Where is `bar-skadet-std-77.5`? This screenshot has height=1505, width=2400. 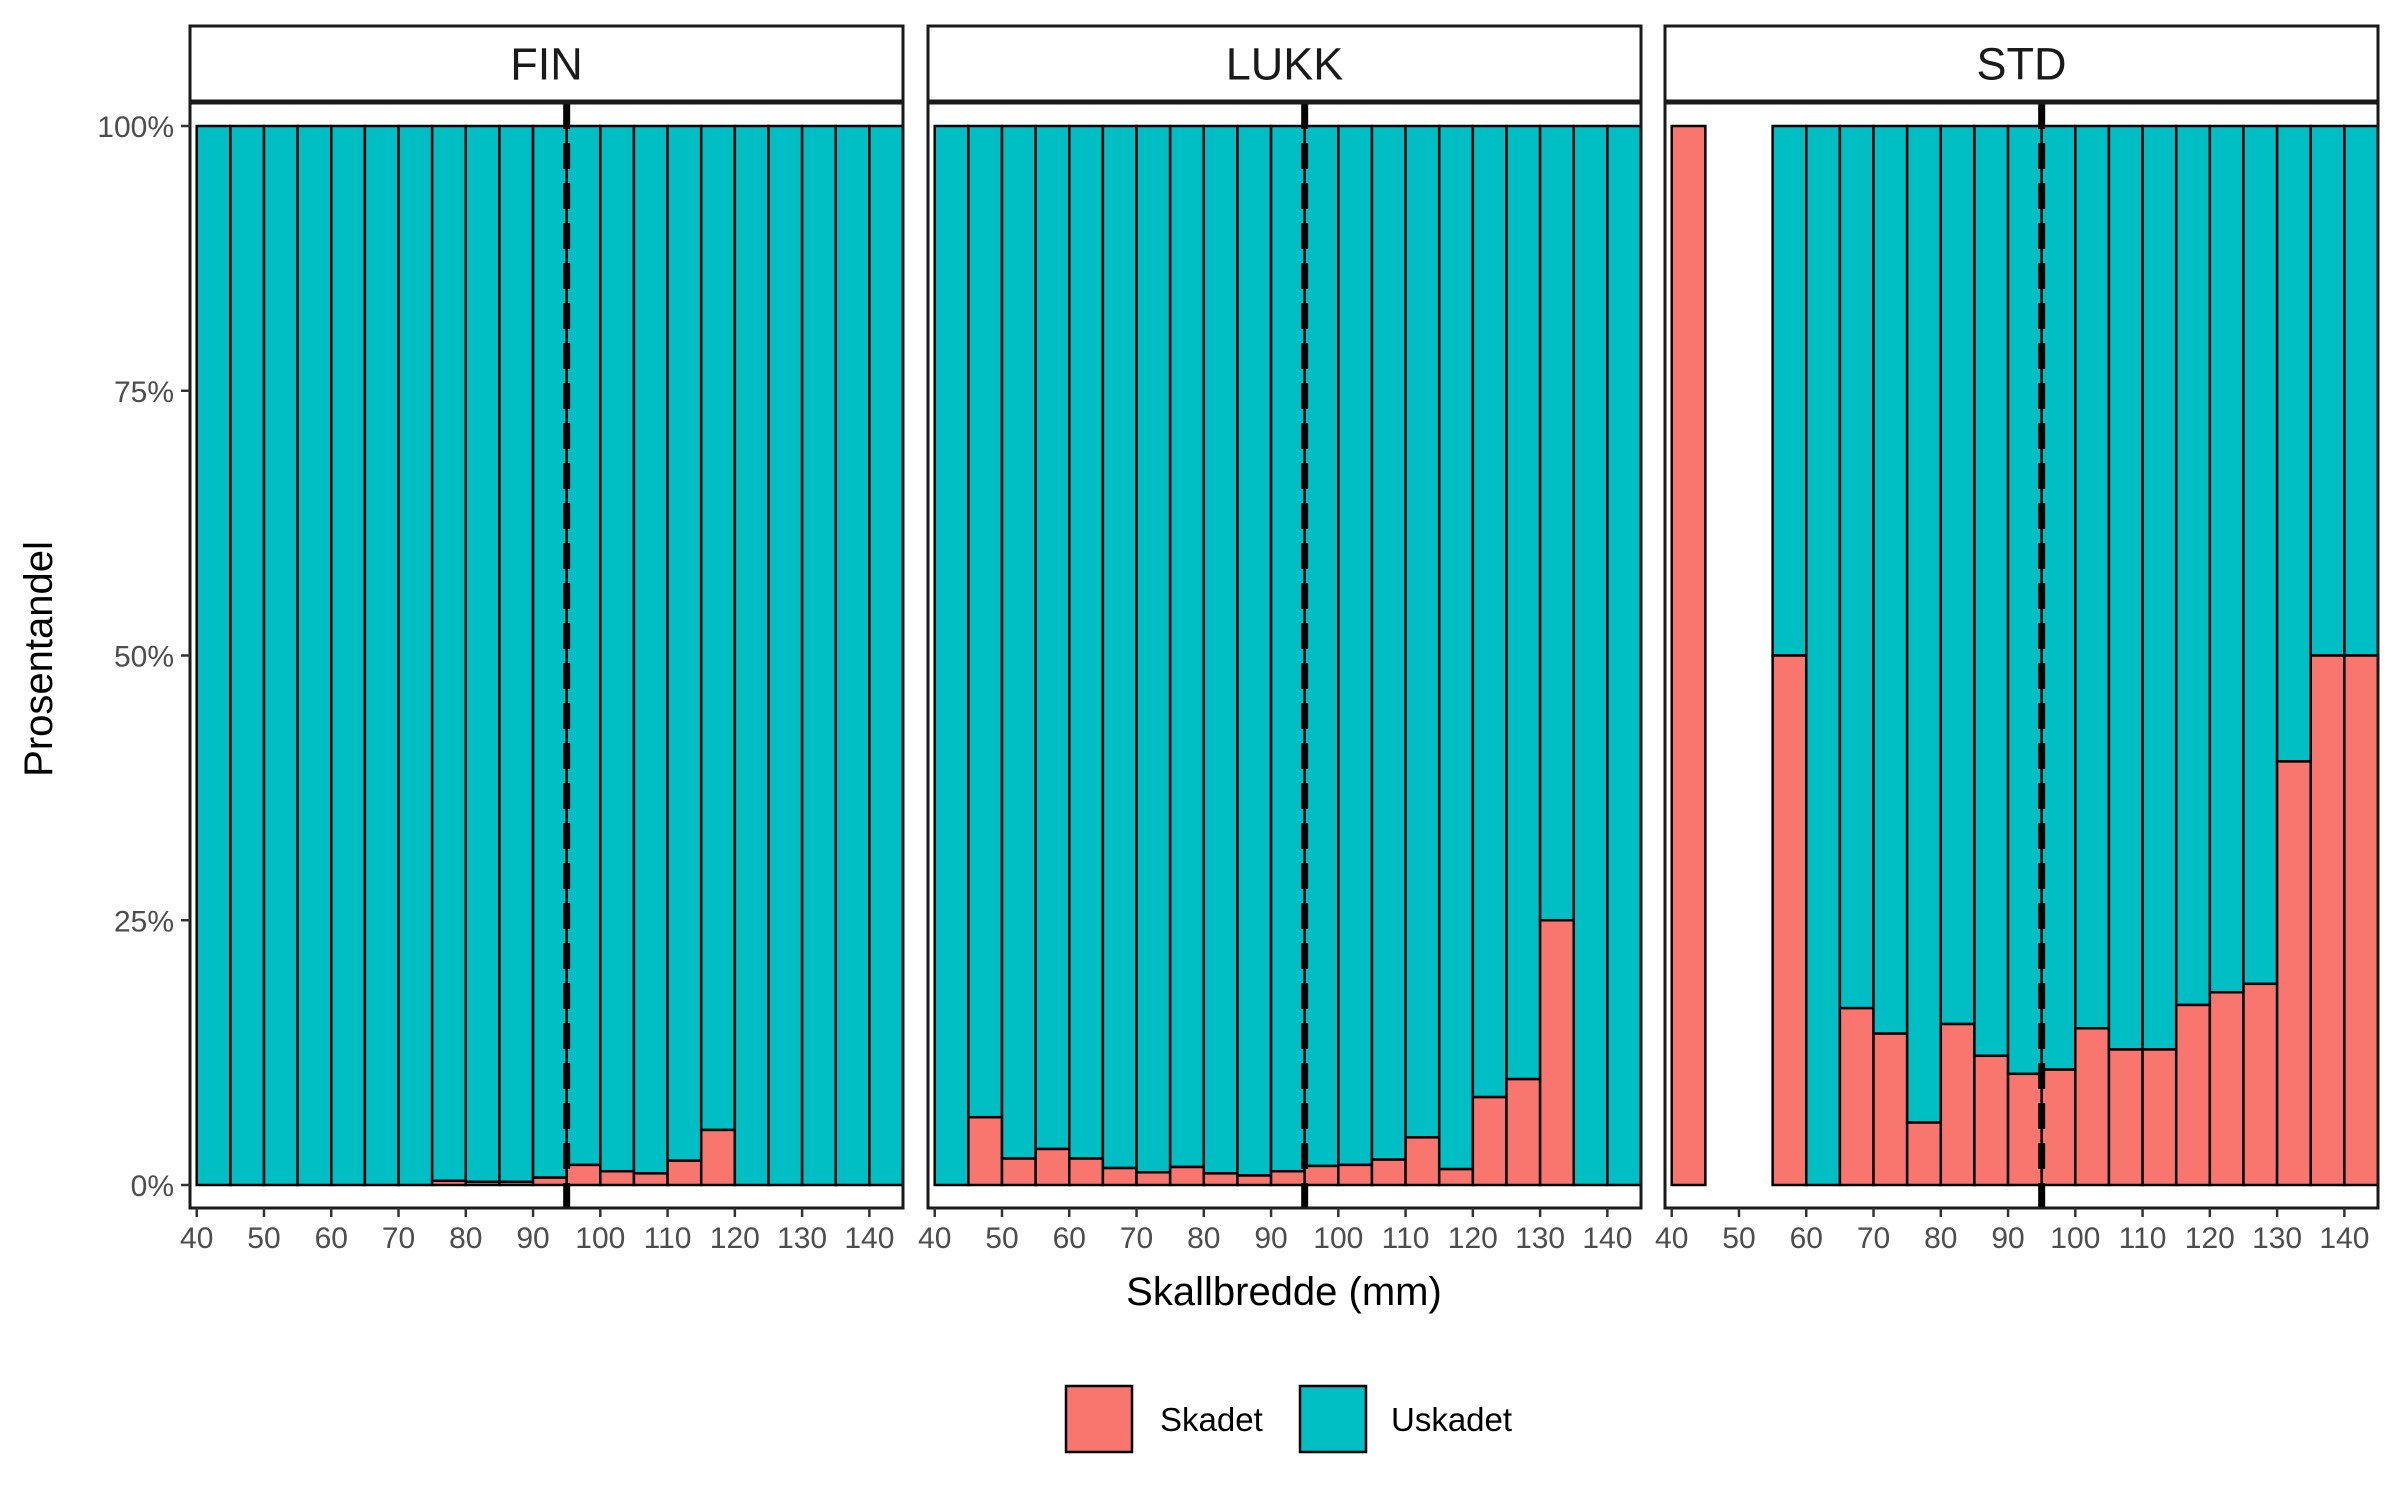
bar-skadet-std-77.5 is located at coordinates (1924, 1154).